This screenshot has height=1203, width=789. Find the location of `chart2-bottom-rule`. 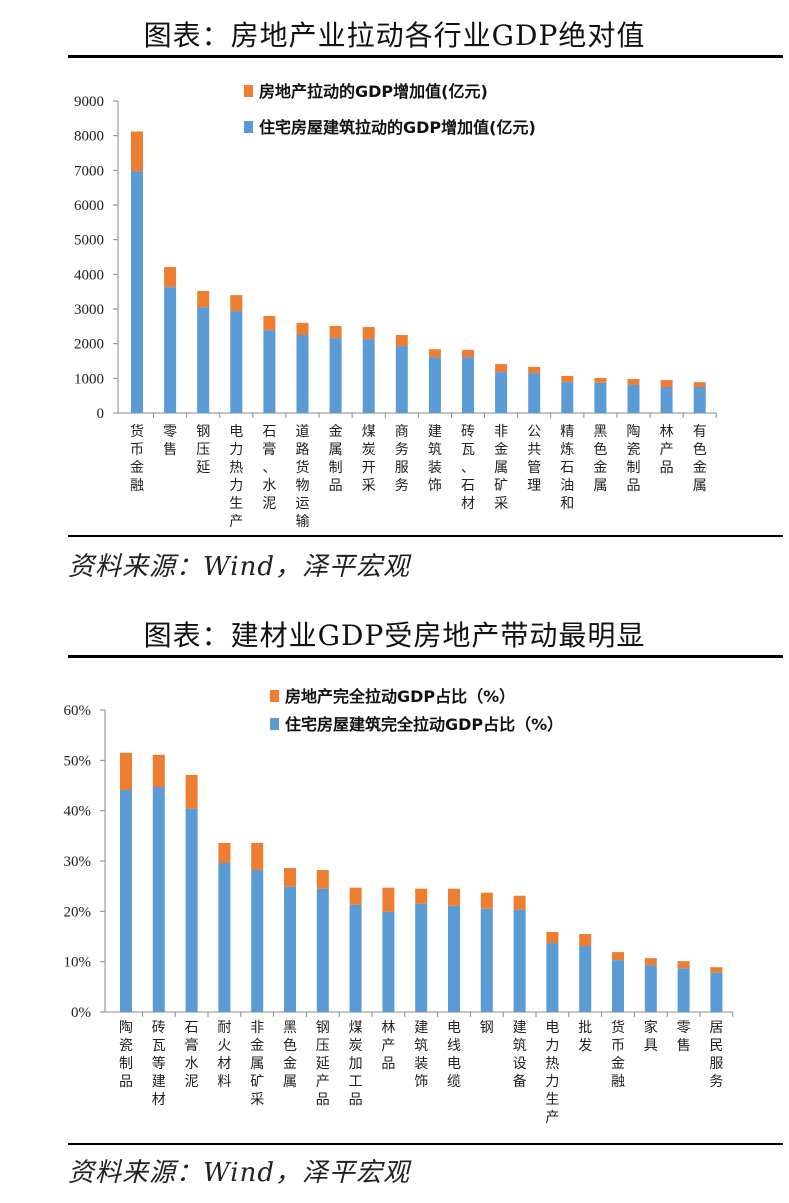

chart2-bottom-rule is located at coordinates (425, 1144).